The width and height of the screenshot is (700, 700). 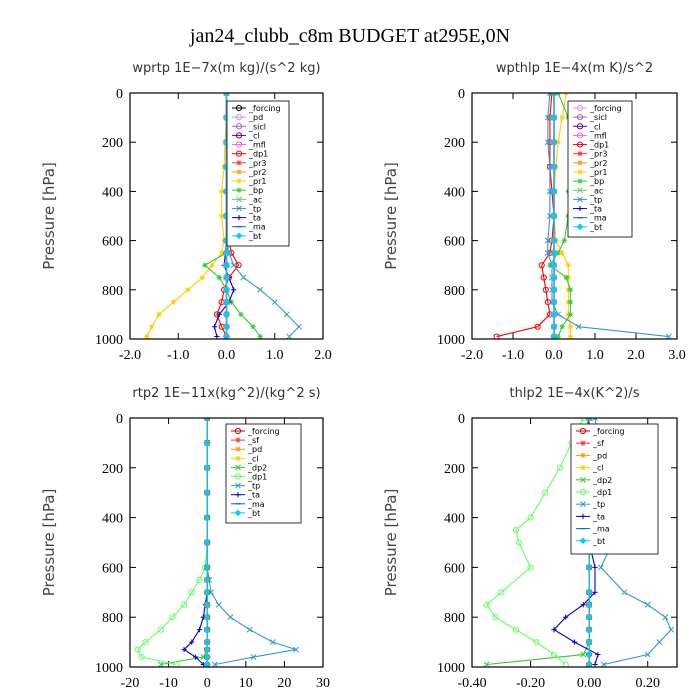 What do you see at coordinates (454, 143) in the screenshot?
I see `y-tick-label: 200` at bounding box center [454, 143].